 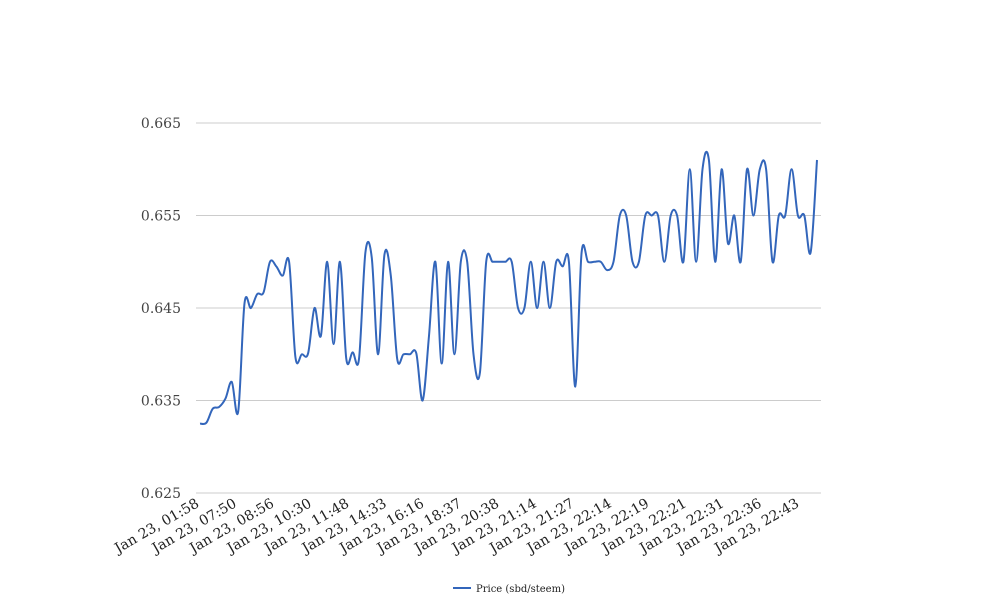 I want to click on legend-label: Price (sbd/steem), so click(x=520, y=589).